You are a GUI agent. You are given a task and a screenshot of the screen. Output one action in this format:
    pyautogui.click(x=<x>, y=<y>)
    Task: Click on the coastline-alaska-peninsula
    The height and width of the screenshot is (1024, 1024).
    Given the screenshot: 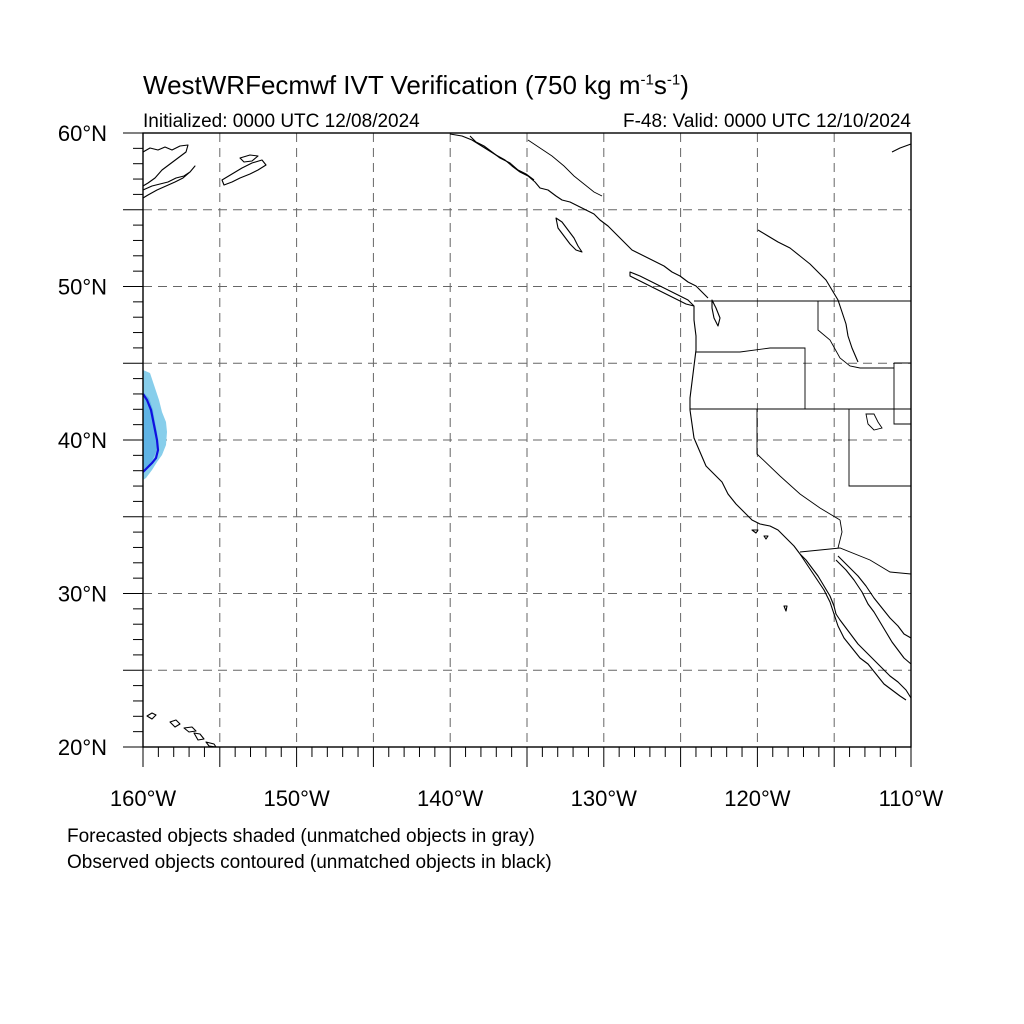 What is the action you would take?
    pyautogui.click(x=165, y=165)
    